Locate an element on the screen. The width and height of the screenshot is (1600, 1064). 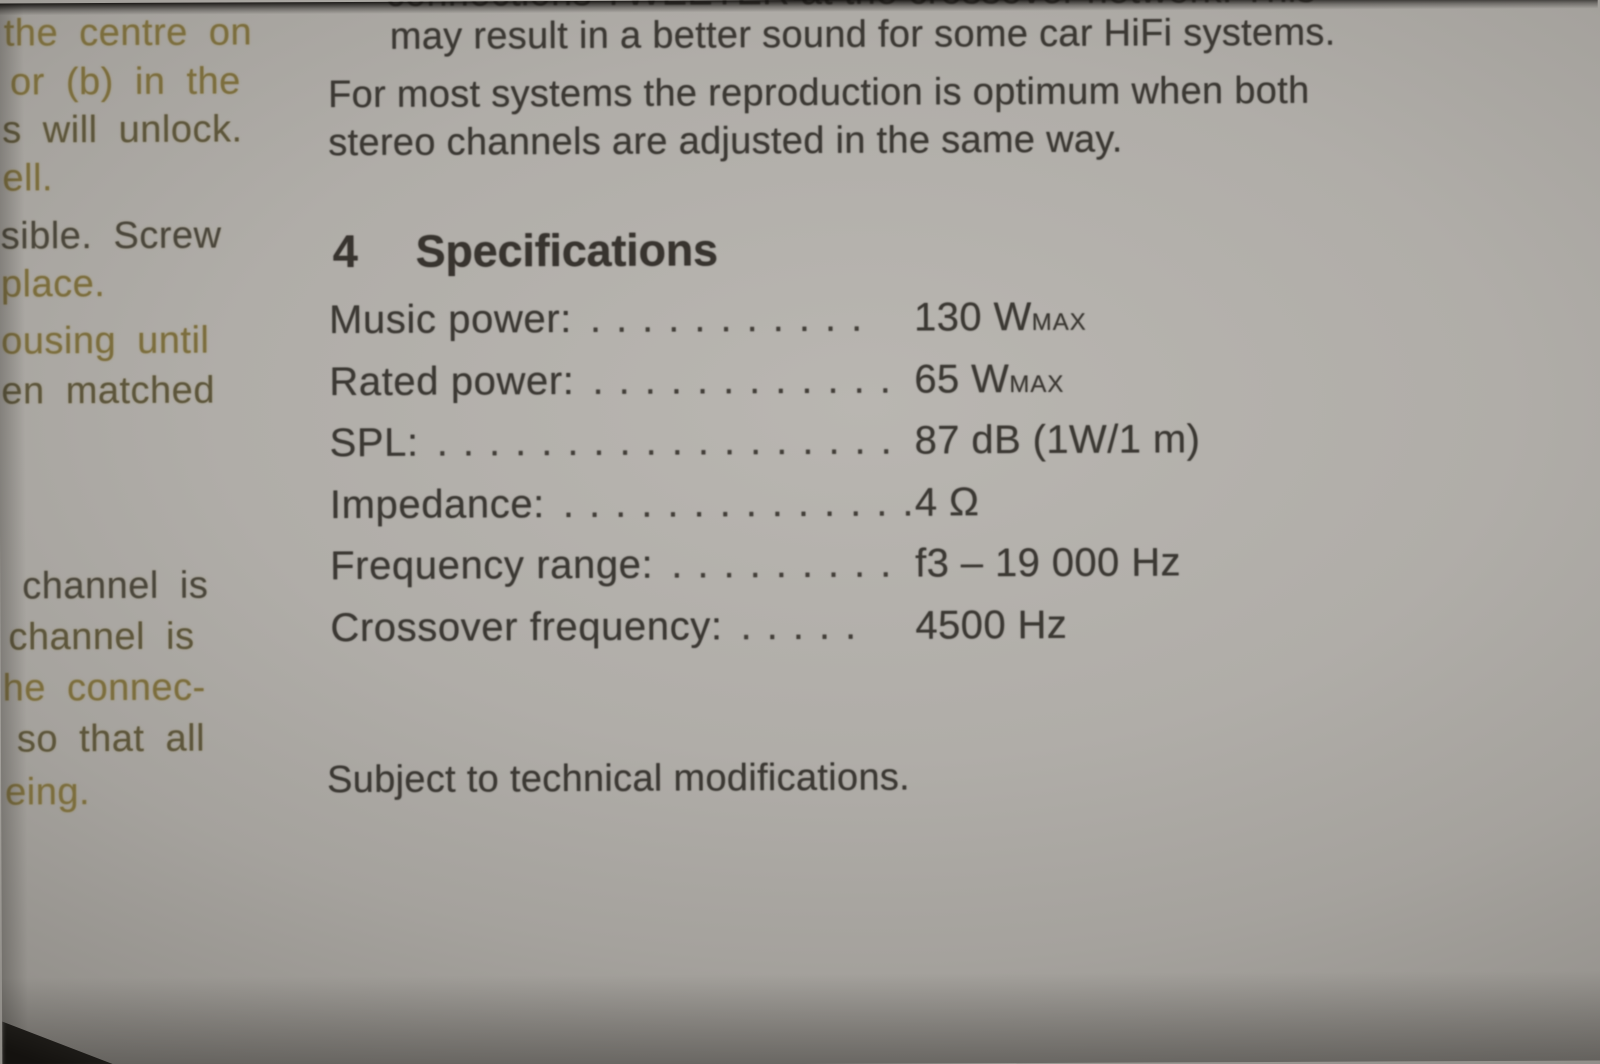
section-number: 4 is located at coordinates (345, 251).